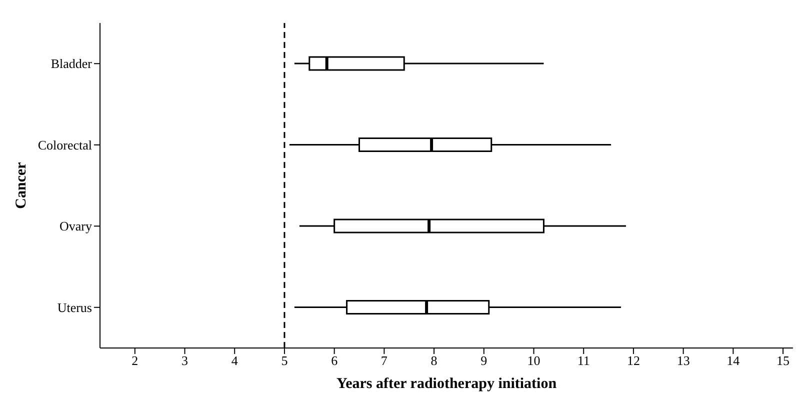 Image resolution: width=797 pixels, height=403 pixels. What do you see at coordinates (334, 360) in the screenshot?
I see `x-tick-label: 6` at bounding box center [334, 360].